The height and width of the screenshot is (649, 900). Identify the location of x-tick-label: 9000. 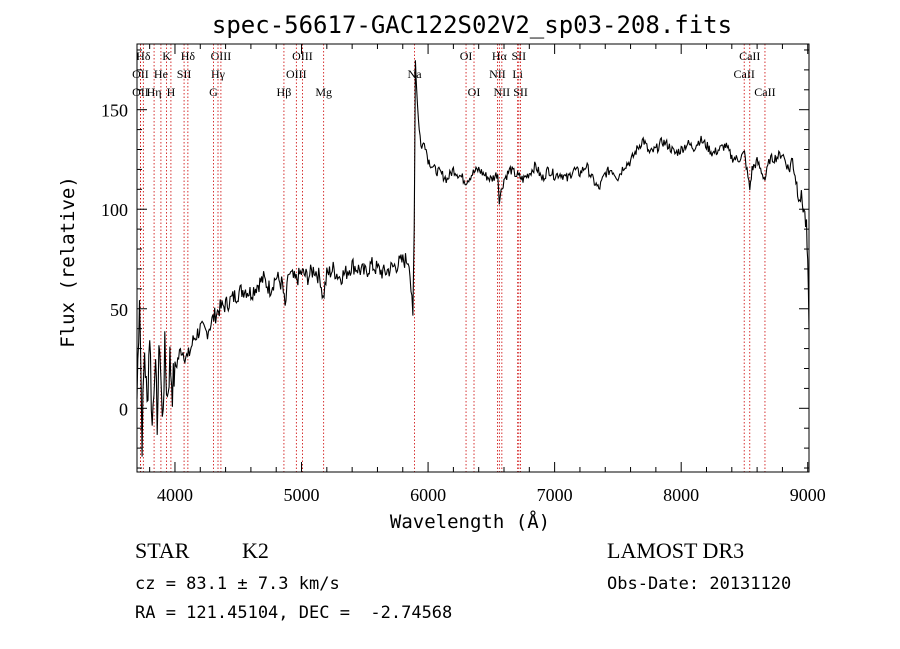
(808, 495).